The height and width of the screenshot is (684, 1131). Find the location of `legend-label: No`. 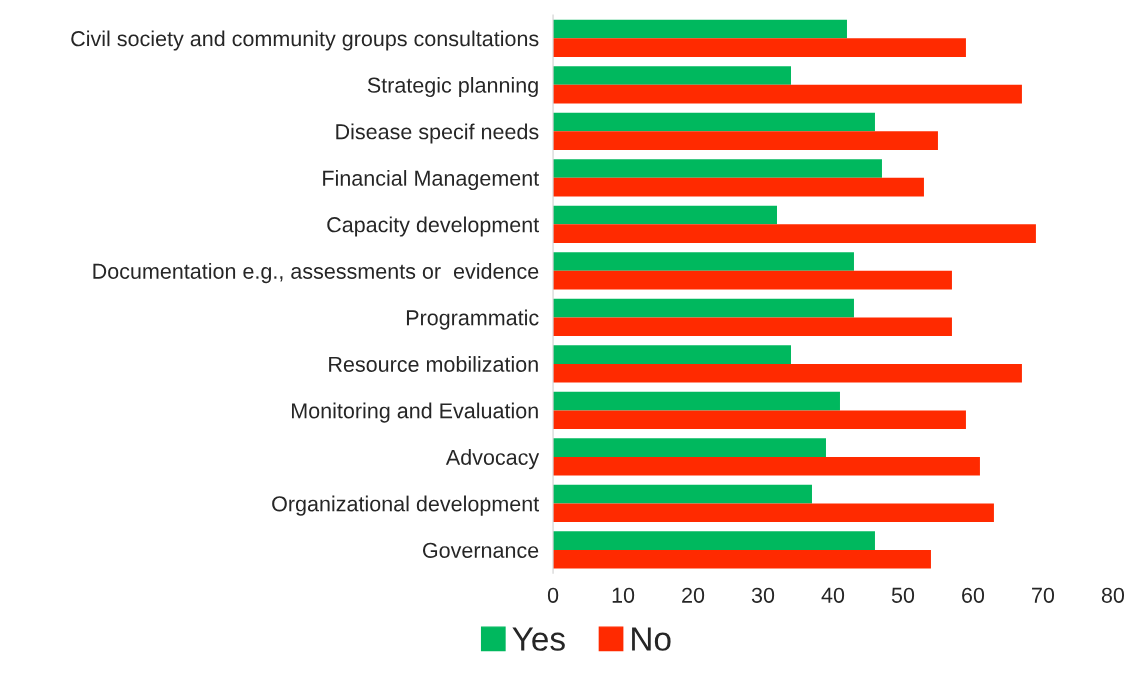

legend-label: No is located at coordinates (651, 639).